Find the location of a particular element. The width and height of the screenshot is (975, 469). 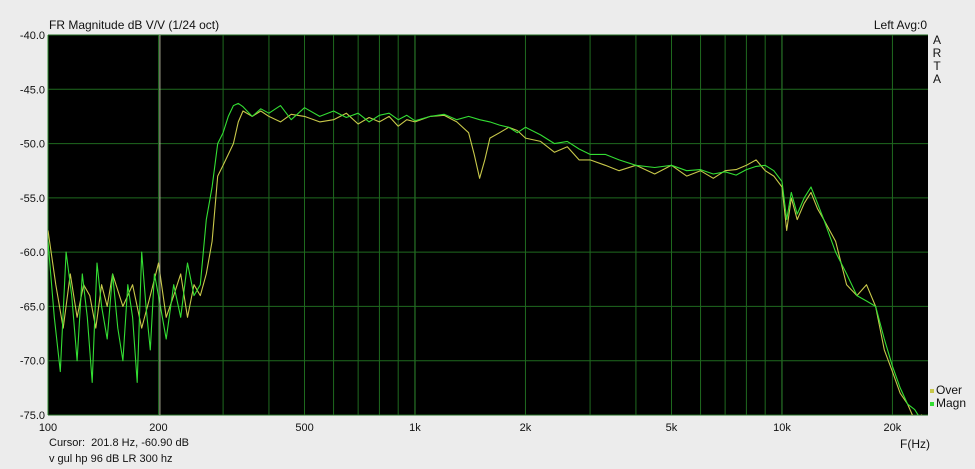

x-tick-label: 200 is located at coordinates (158, 428).